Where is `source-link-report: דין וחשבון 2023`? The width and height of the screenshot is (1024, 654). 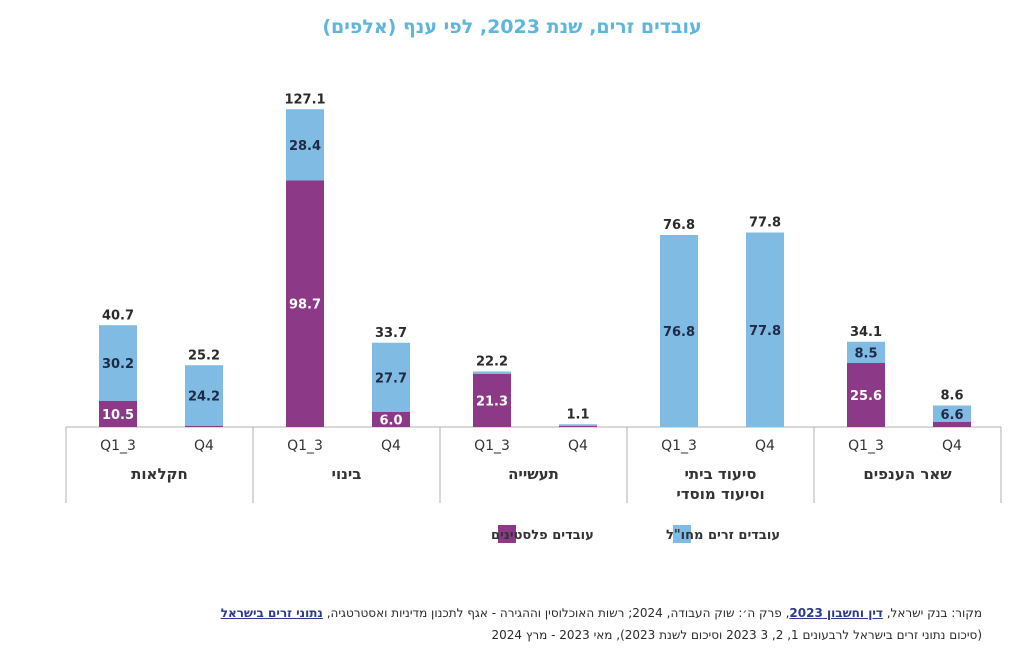
source-link-report: דין וחשבון 2023 is located at coordinates (836, 613).